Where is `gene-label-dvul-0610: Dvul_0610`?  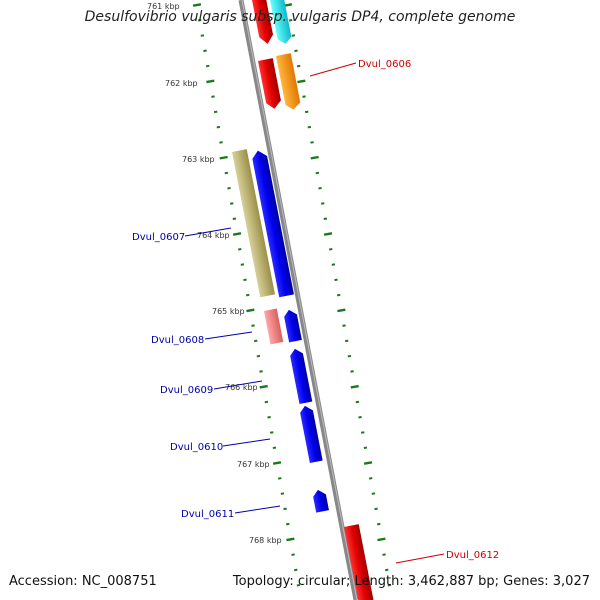
gene-label-dvul-0610: Dvul_0610 is located at coordinates (196, 447).